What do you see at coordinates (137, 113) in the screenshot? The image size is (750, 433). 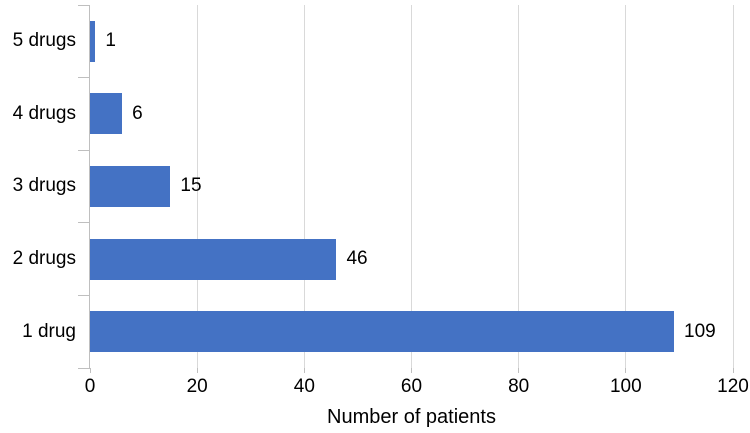 I see `value-label: 6` at bounding box center [137, 113].